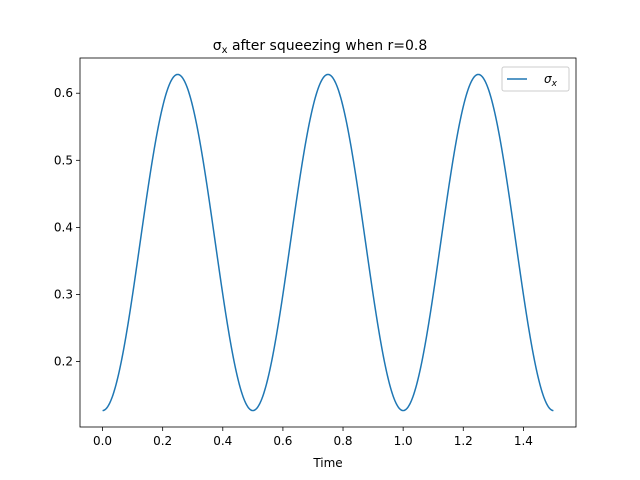 Image resolution: width=640 pixels, height=480 pixels. What do you see at coordinates (342, 441) in the screenshot?
I see `x-tick-label: 0.8` at bounding box center [342, 441].